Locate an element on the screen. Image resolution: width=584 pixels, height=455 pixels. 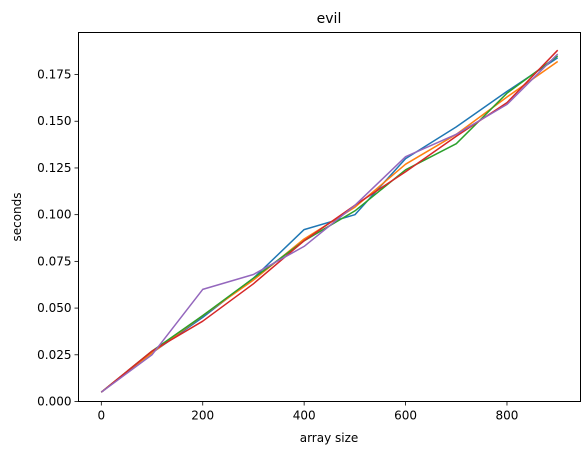
x-tick-label: 600 is located at coordinates (405, 416).